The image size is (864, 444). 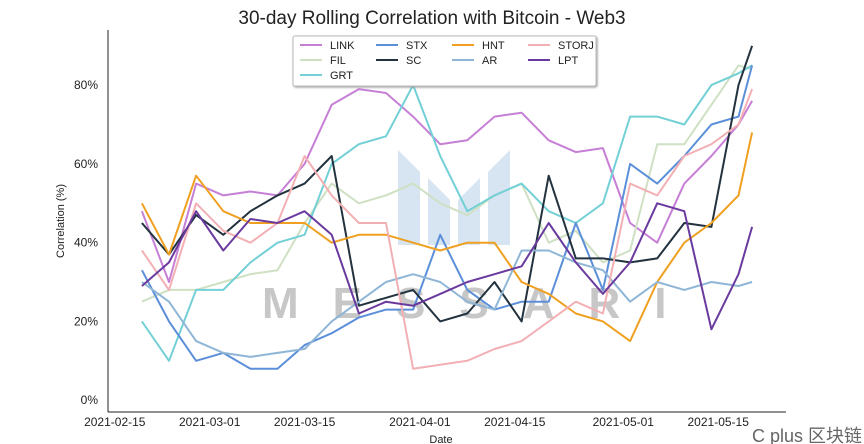 What do you see at coordinates (86, 85) in the screenshot?
I see `y-tick-label: 80%` at bounding box center [86, 85].